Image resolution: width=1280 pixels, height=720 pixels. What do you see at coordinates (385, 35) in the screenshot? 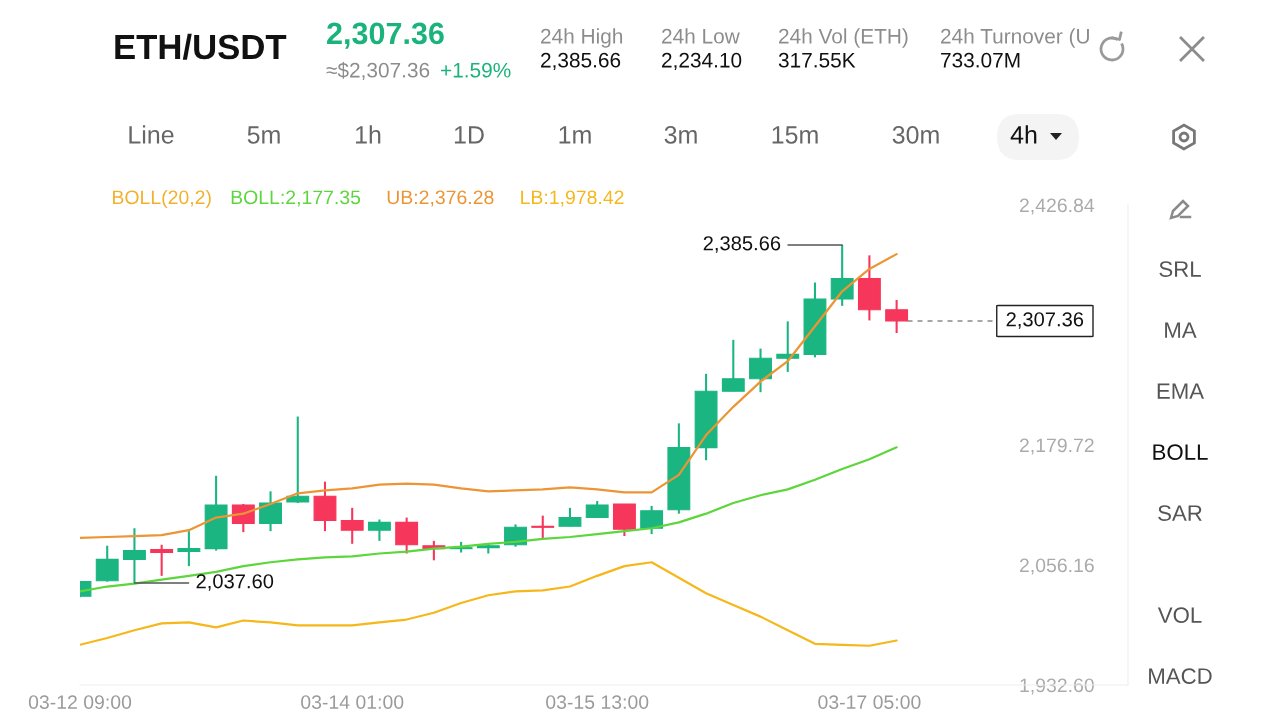
I see `text: 2,307.36` at bounding box center [385, 35].